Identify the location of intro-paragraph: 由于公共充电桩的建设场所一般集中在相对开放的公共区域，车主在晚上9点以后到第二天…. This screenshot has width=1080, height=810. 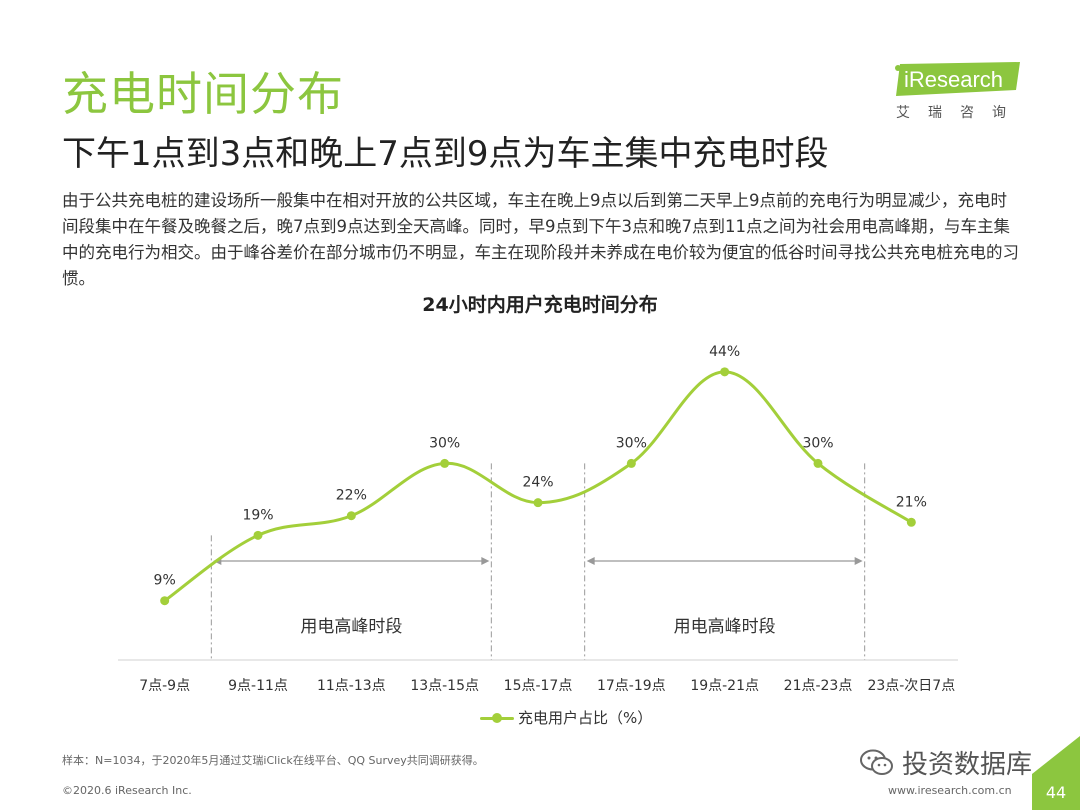
(540, 239).